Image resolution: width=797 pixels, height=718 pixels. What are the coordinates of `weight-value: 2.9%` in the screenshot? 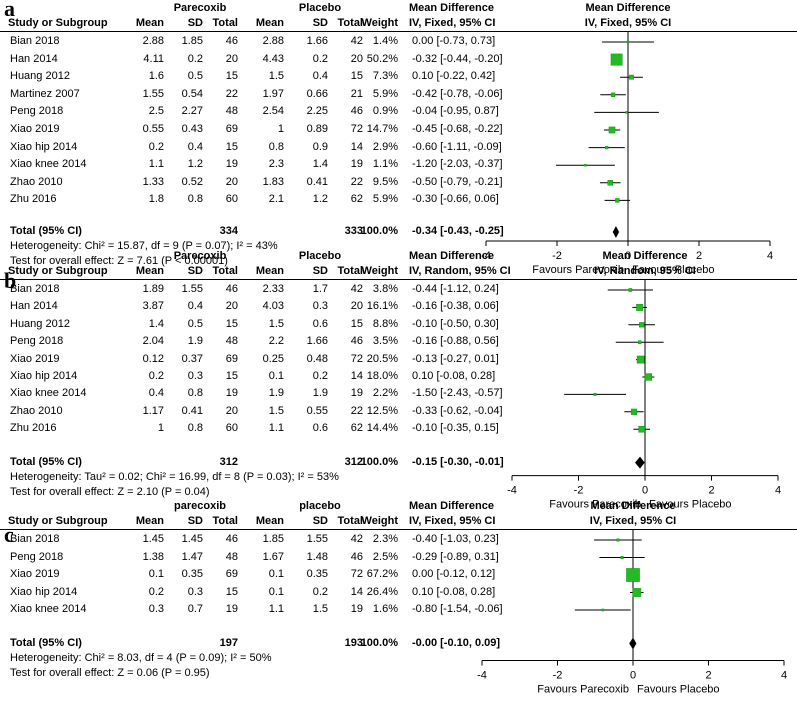 It's located at (385, 146).